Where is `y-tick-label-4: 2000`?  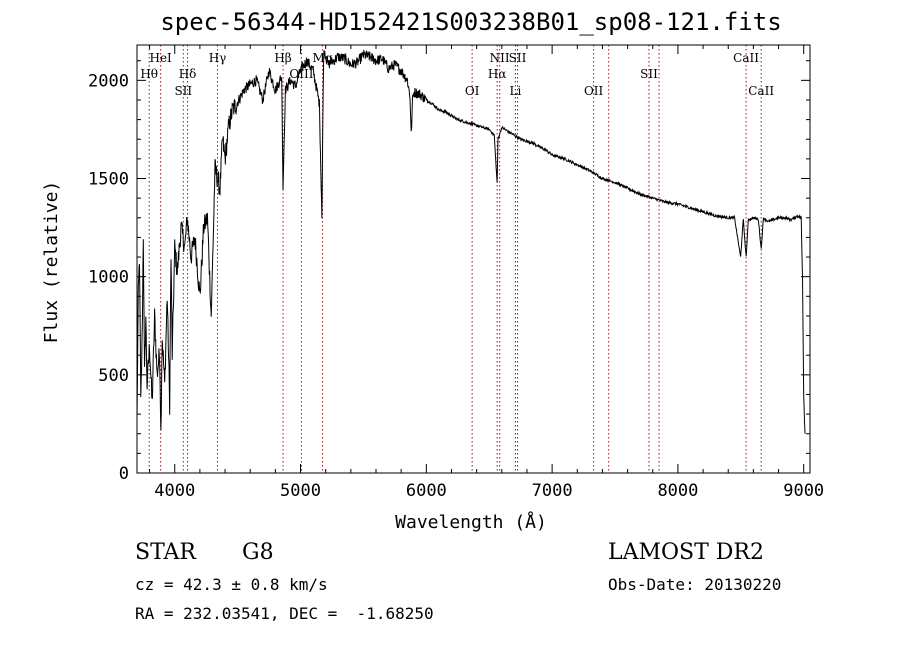 y-tick-label-4: 2000 is located at coordinates (108, 81).